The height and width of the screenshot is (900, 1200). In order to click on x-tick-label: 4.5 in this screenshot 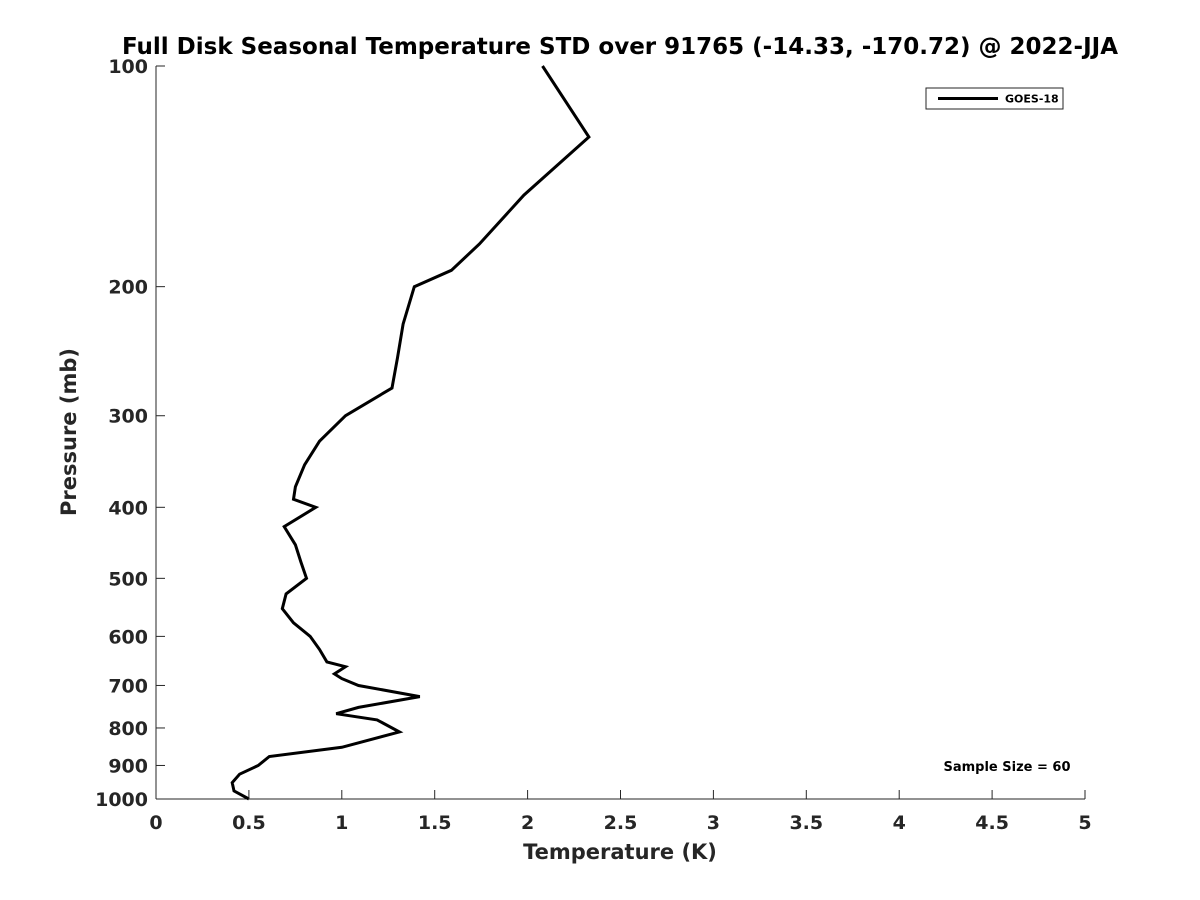, I will do `click(992, 823)`.